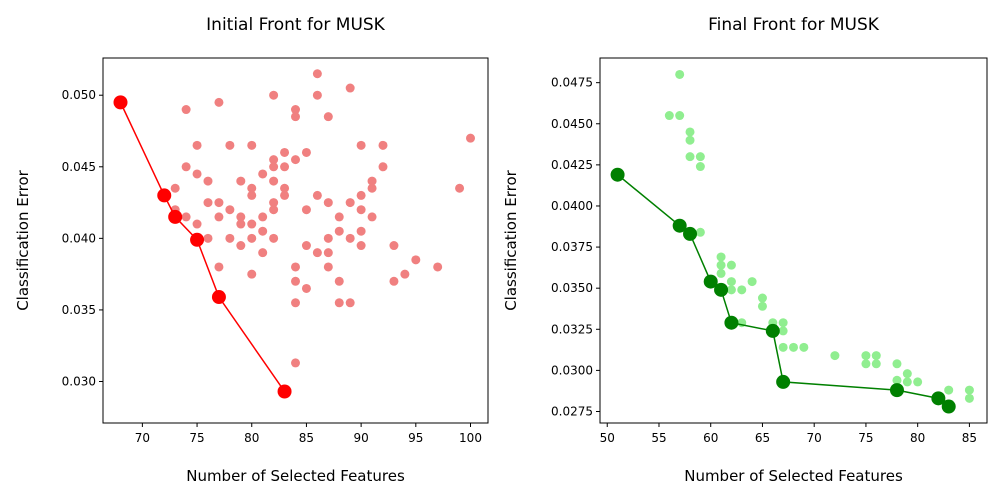  I want to click on y-tick-label: 0.045, so click(79, 167).